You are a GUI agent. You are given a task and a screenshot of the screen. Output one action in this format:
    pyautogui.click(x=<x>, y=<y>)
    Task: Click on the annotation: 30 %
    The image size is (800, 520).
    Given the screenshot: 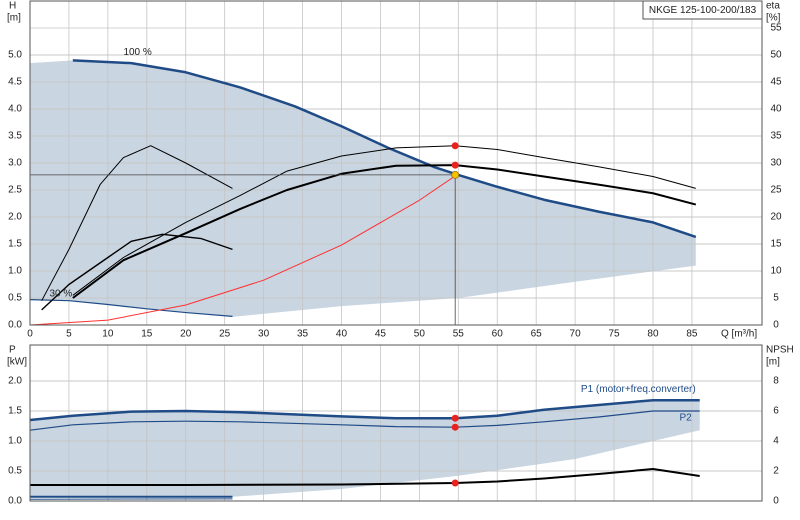 What is the action you would take?
    pyautogui.click(x=60, y=293)
    